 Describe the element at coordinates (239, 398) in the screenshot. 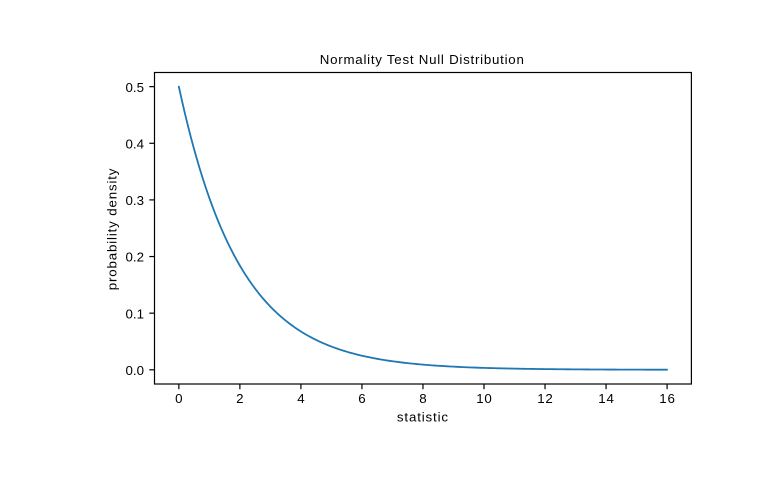

I see `svg-text: 2` at that location.